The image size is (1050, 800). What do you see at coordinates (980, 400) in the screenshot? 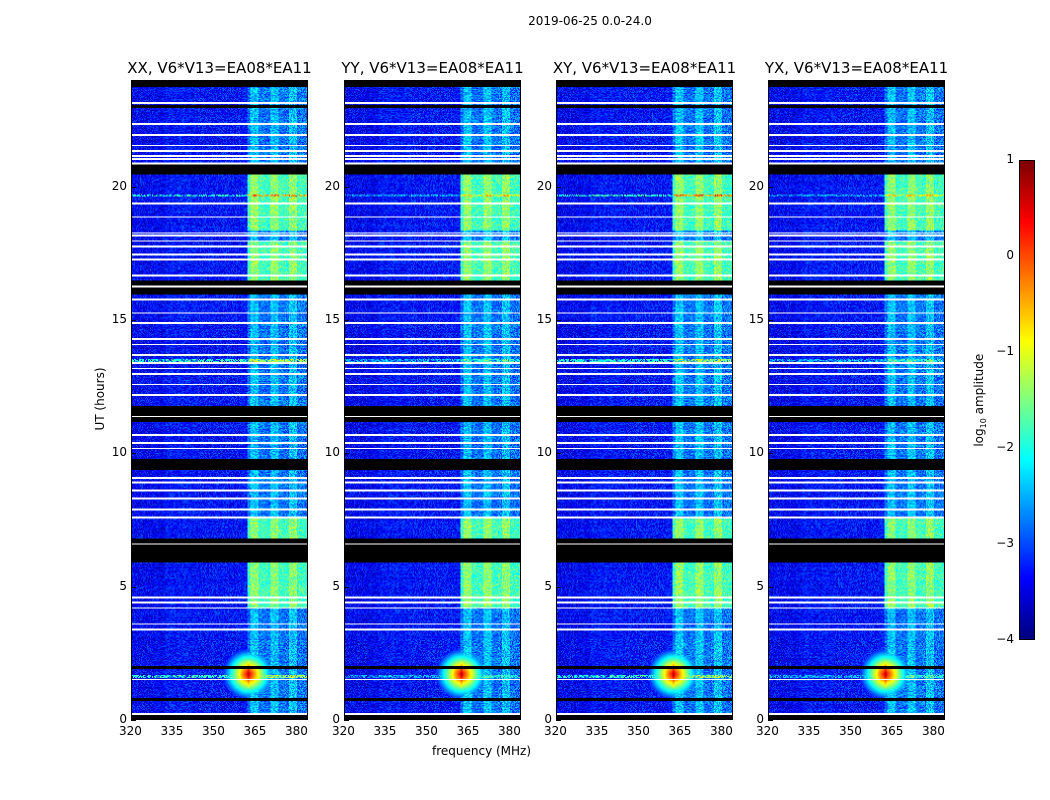
I see `colorbar-label: log10 amplitude` at bounding box center [980, 400].